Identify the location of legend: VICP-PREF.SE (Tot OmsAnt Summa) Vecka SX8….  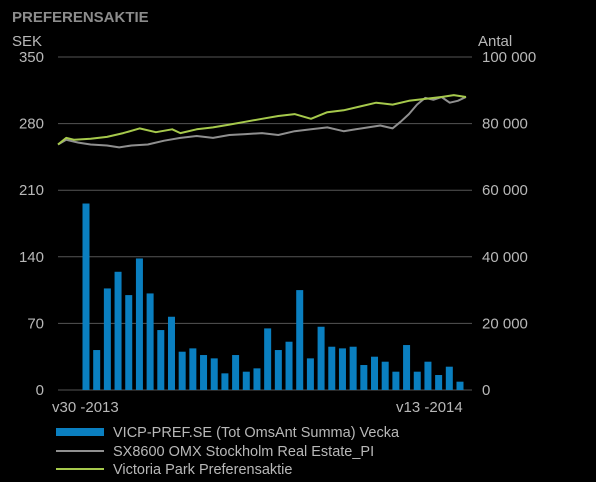
(228, 451).